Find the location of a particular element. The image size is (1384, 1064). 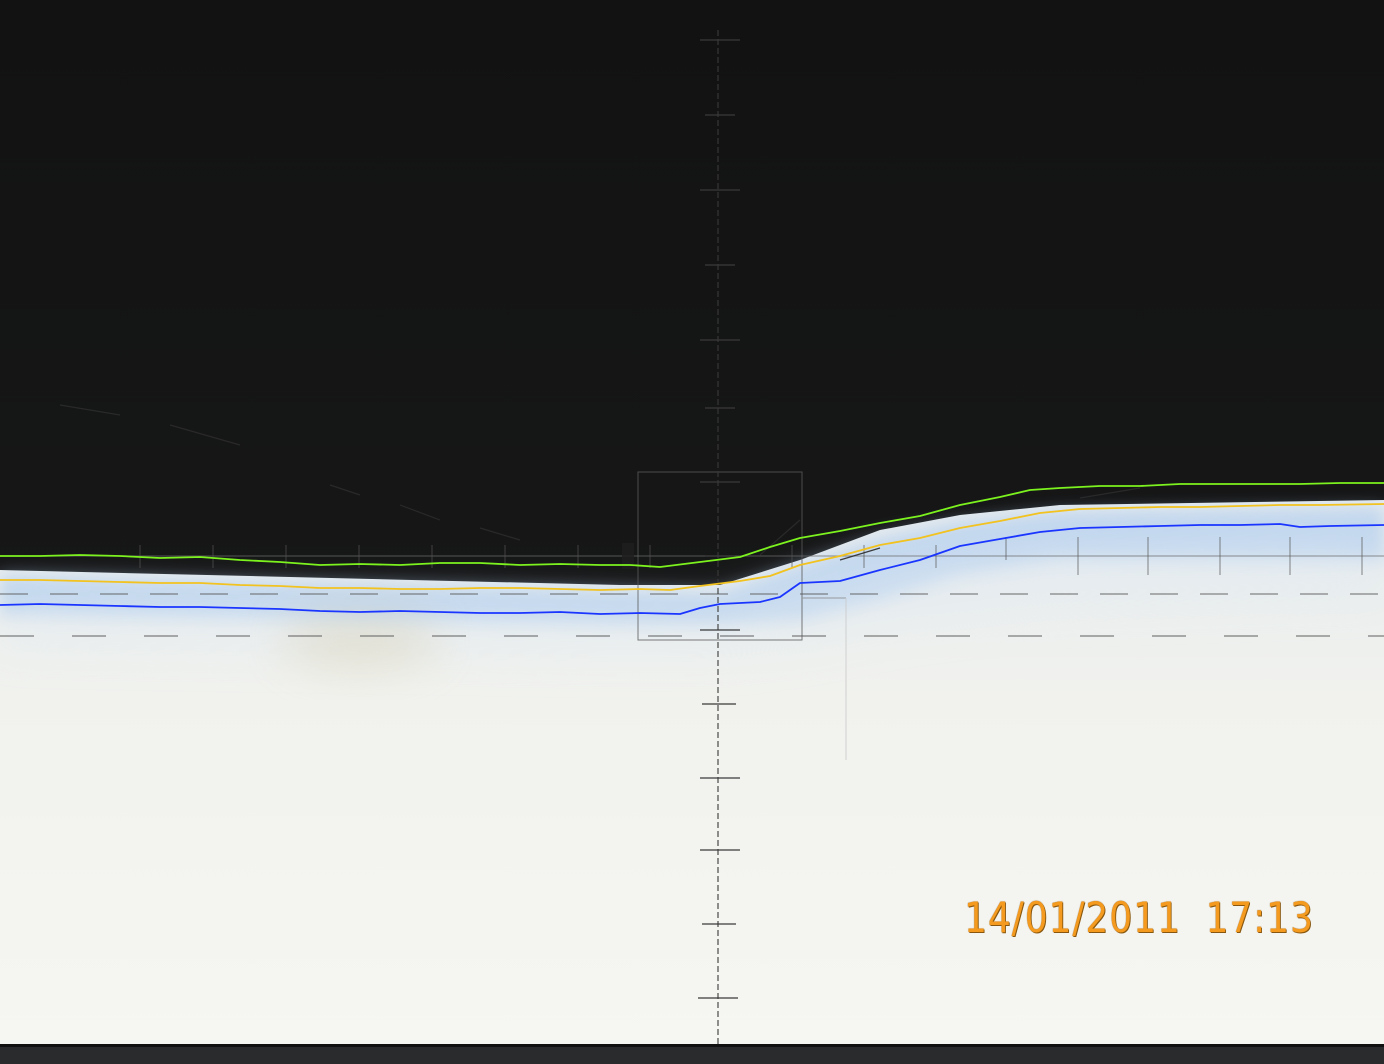

reference-lines is located at coordinates (692, 596).